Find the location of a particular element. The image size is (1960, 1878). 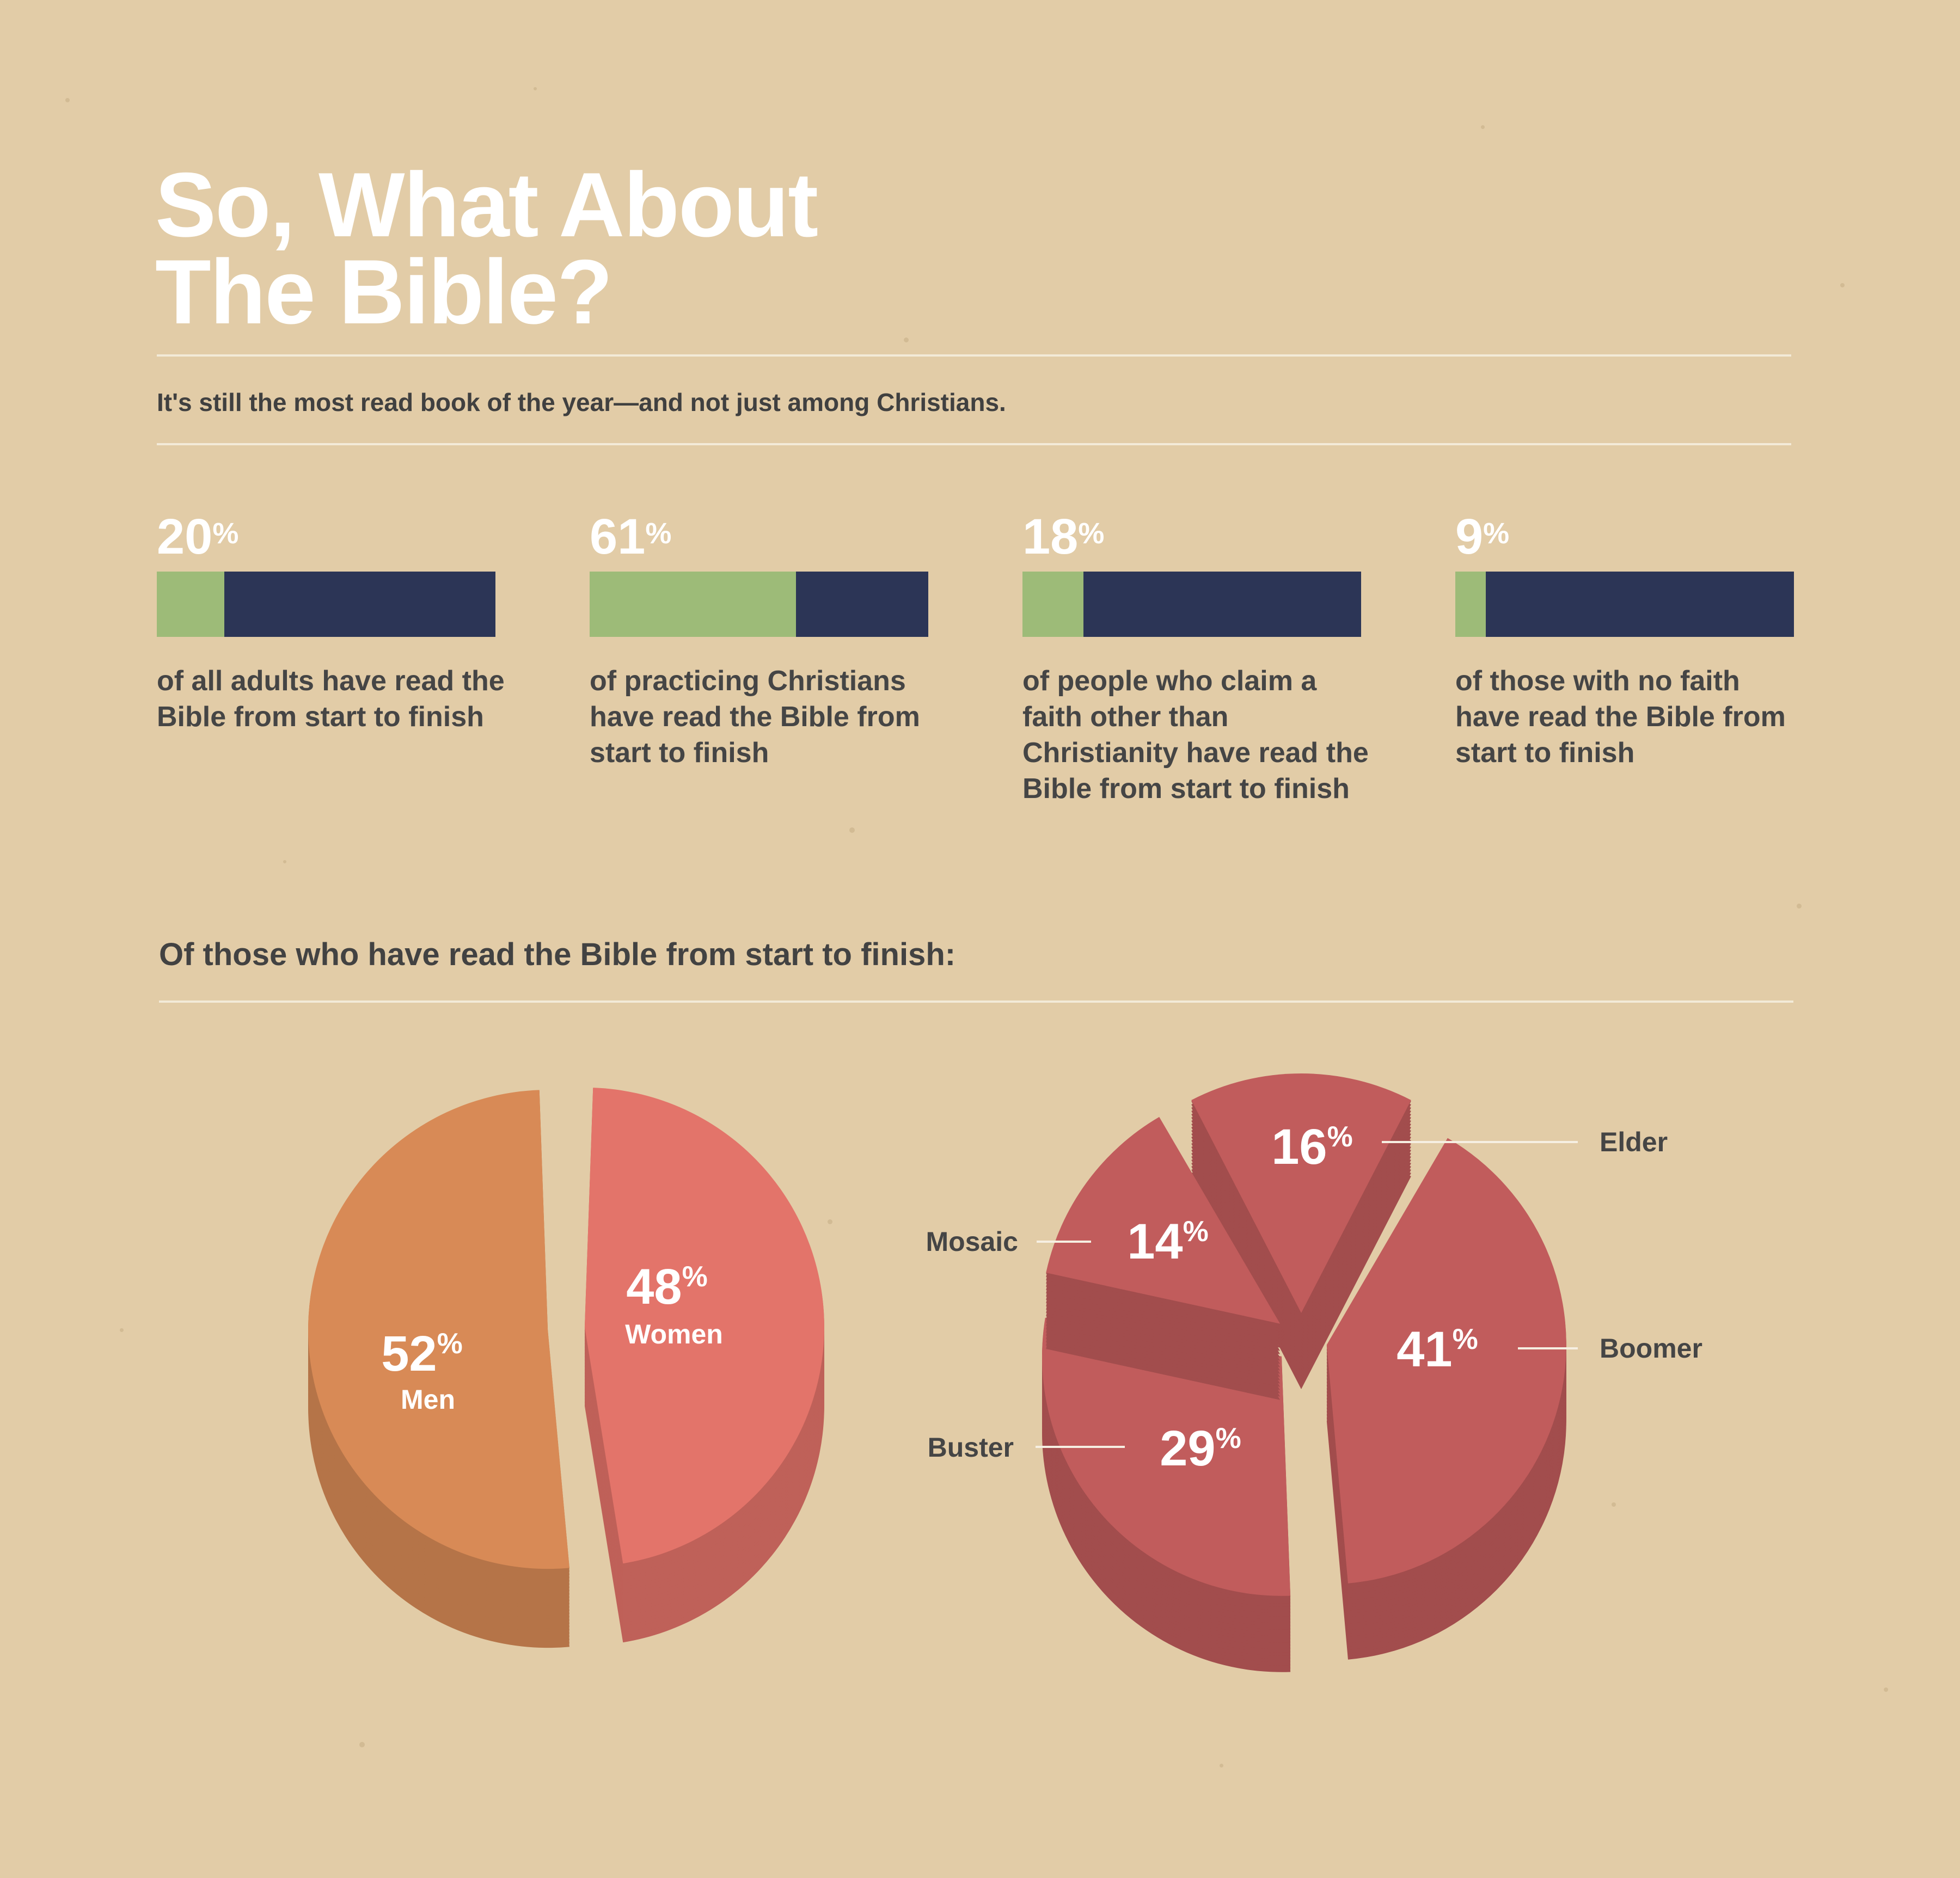

pie-label-mosaic: Mosaic is located at coordinates (972, 1241).